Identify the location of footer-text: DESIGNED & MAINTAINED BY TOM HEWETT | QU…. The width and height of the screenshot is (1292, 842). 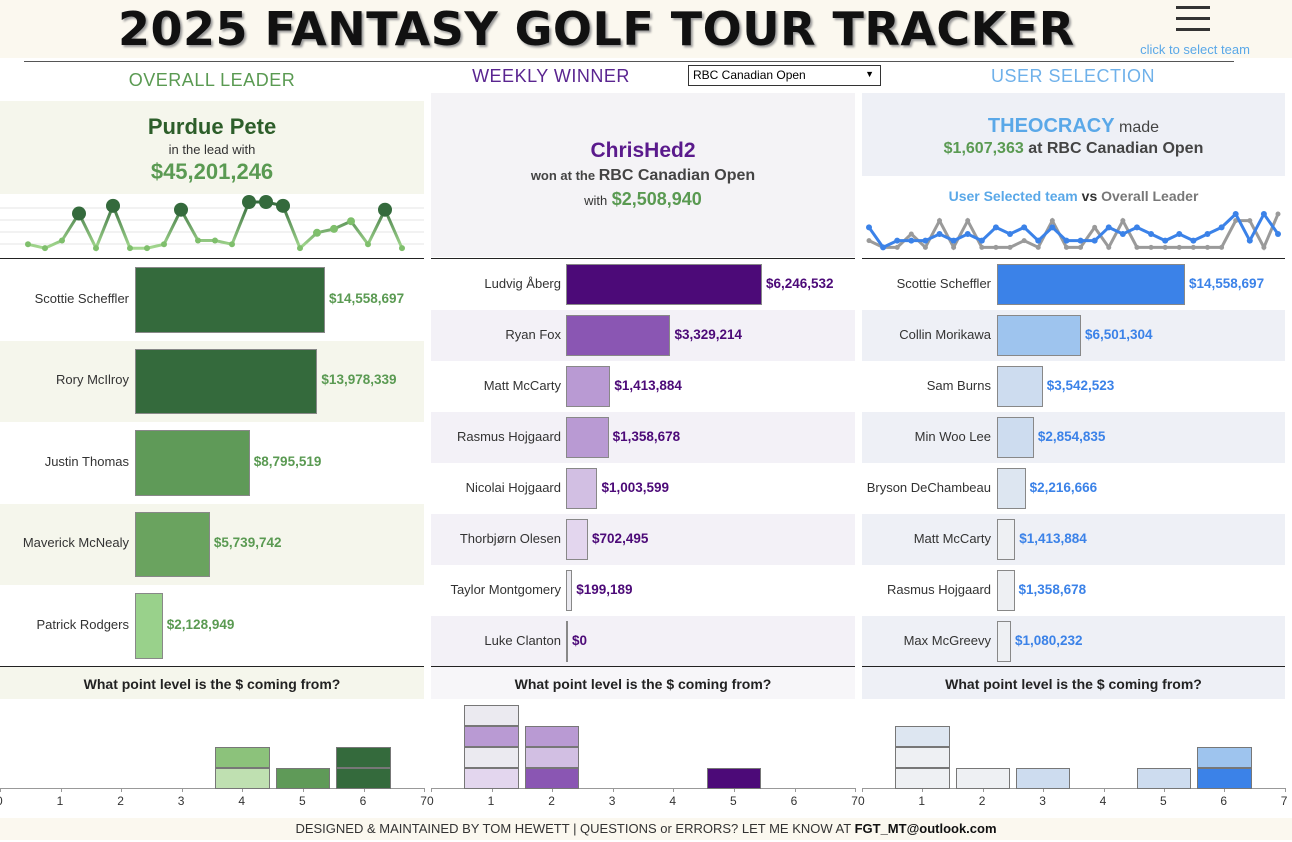
(573, 828).